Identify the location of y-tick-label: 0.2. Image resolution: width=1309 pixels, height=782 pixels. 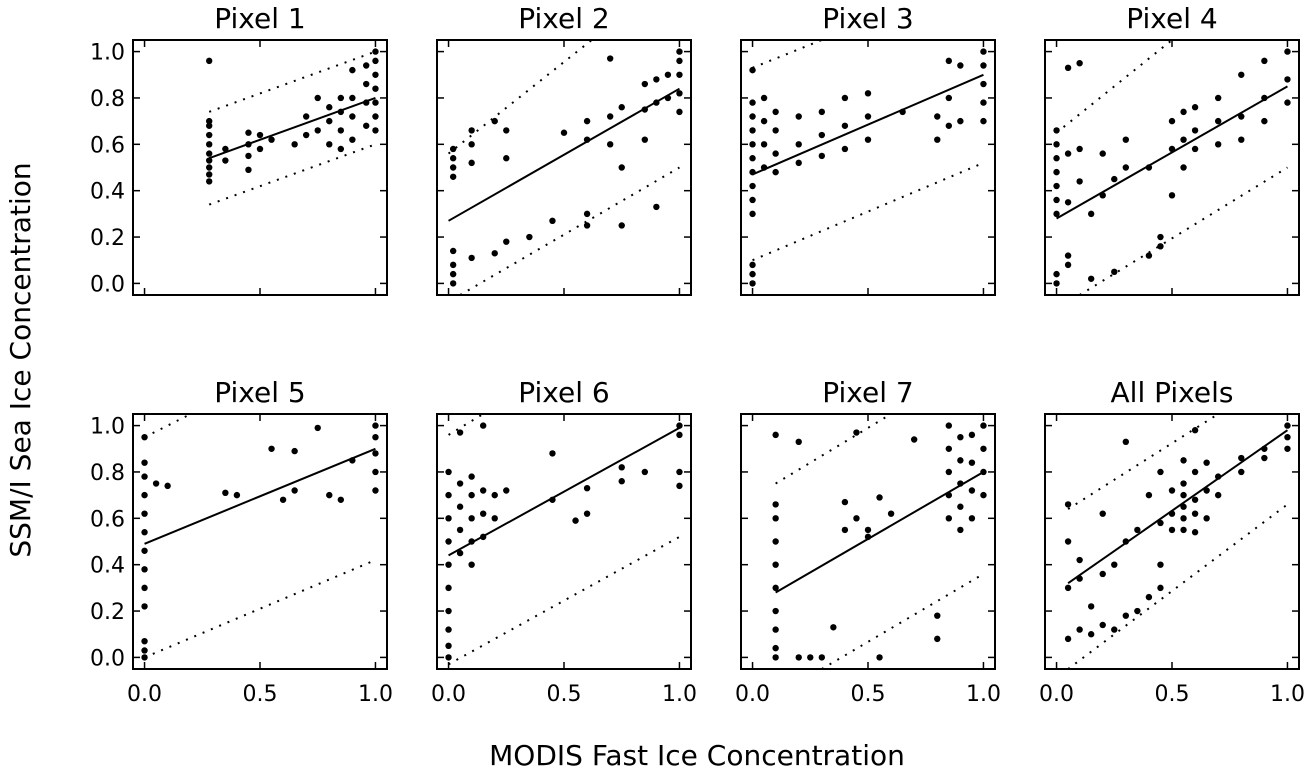
(107, 238).